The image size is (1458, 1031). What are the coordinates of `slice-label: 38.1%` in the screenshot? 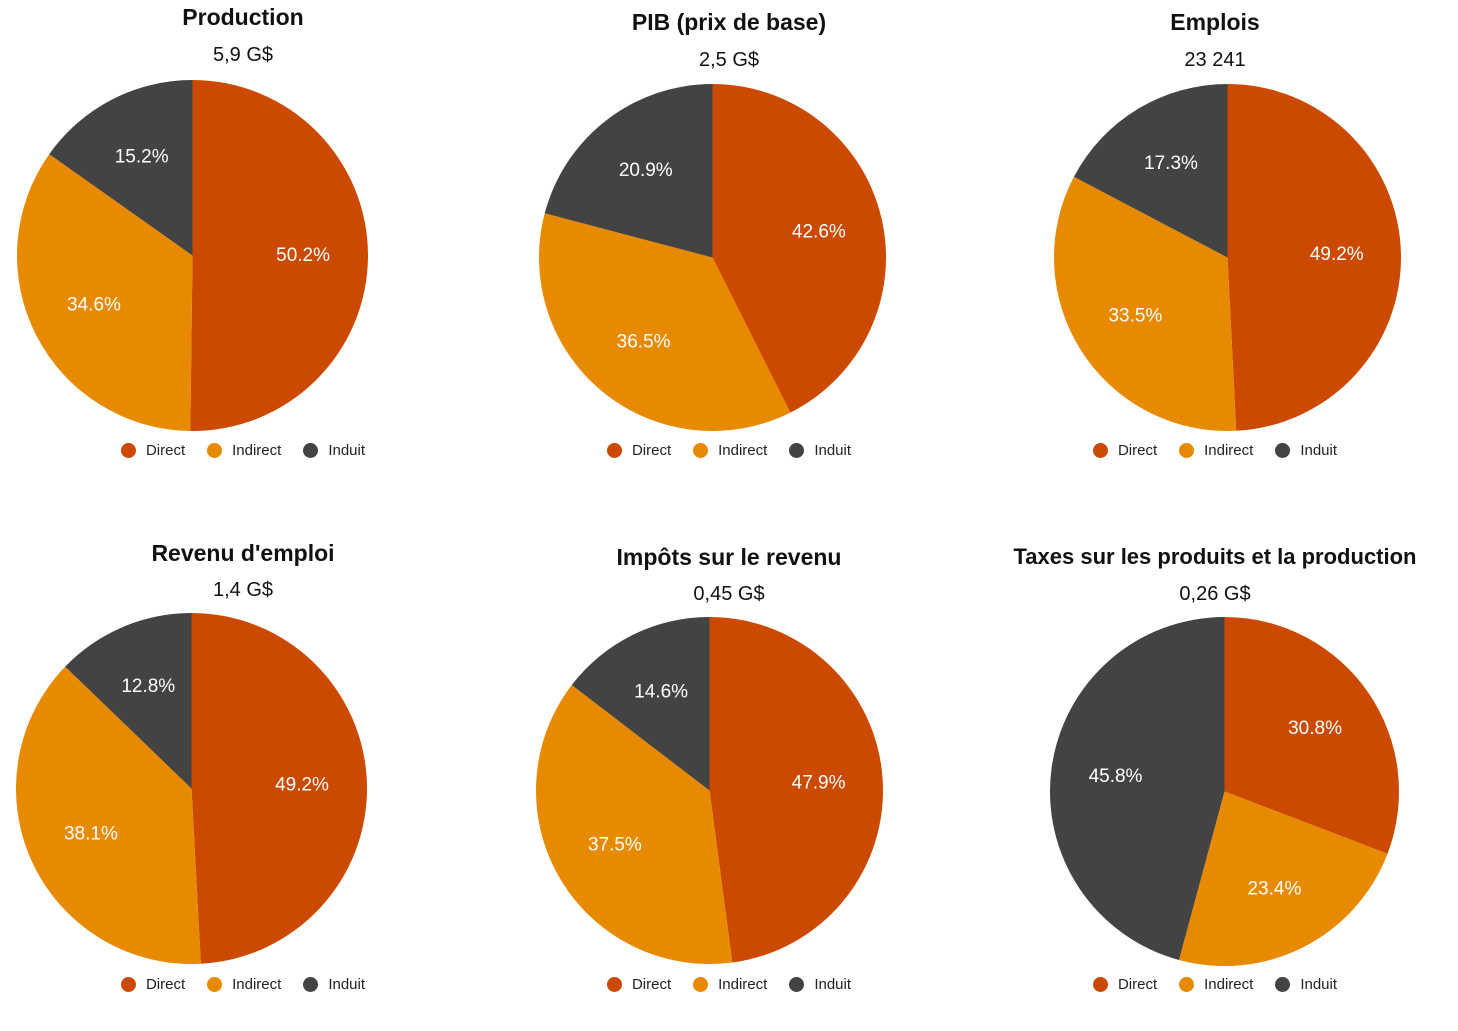 It's located at (91, 833).